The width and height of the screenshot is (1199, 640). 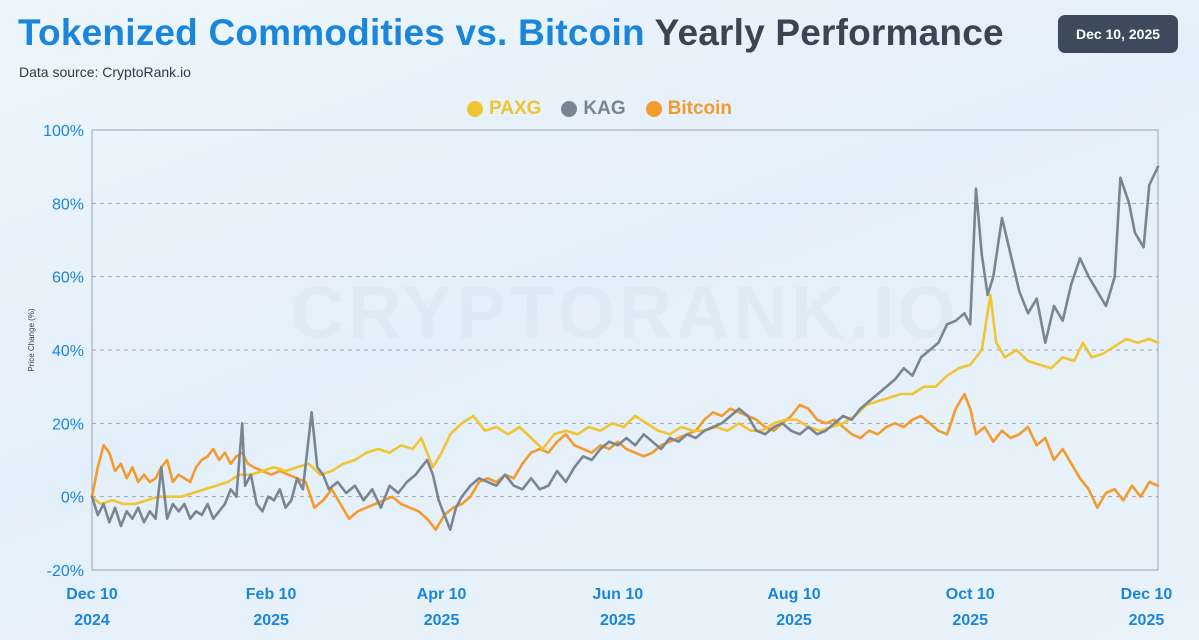 What do you see at coordinates (68, 351) in the screenshot?
I see `y-tick-label: 40%` at bounding box center [68, 351].